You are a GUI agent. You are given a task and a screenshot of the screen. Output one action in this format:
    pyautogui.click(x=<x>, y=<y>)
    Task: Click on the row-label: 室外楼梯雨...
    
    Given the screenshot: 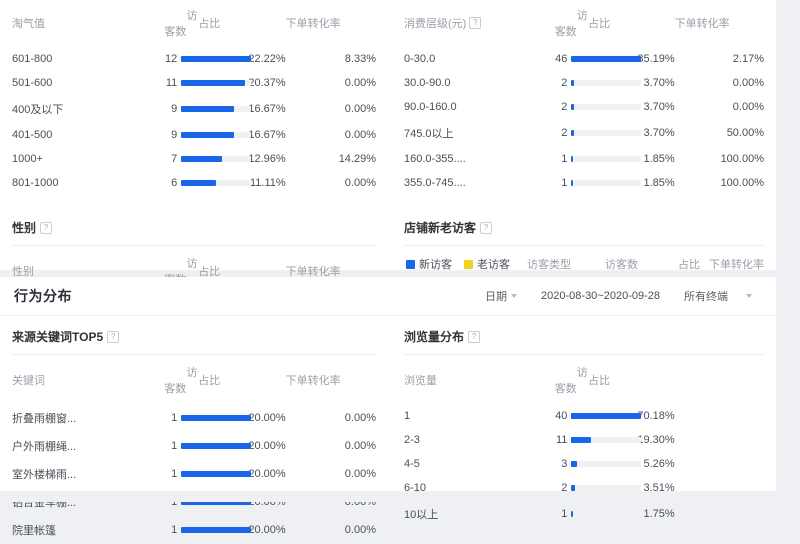 What is the action you would take?
    pyautogui.click(x=44, y=475)
    